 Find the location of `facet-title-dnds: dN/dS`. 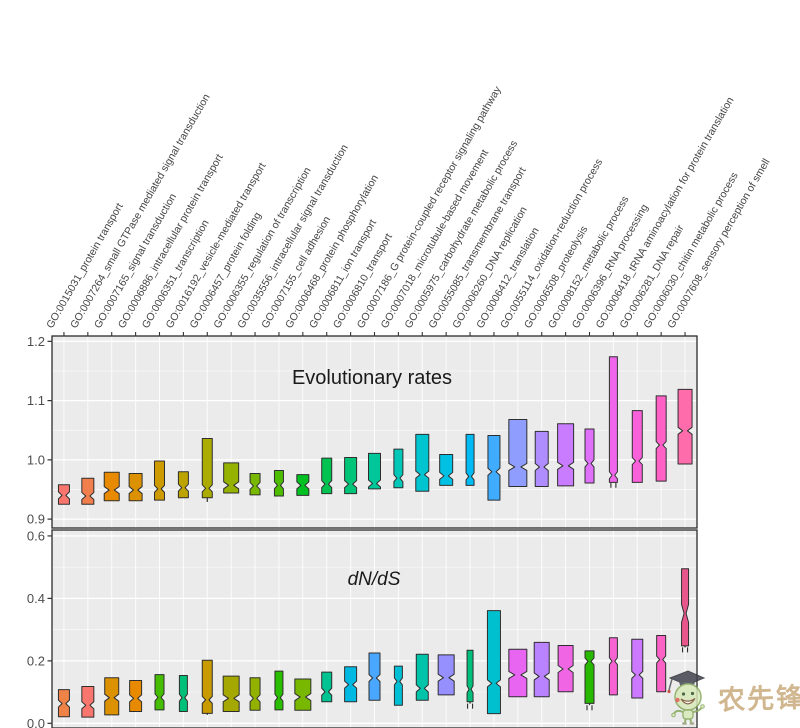

facet-title-dnds: dN/dS is located at coordinates (374, 579).